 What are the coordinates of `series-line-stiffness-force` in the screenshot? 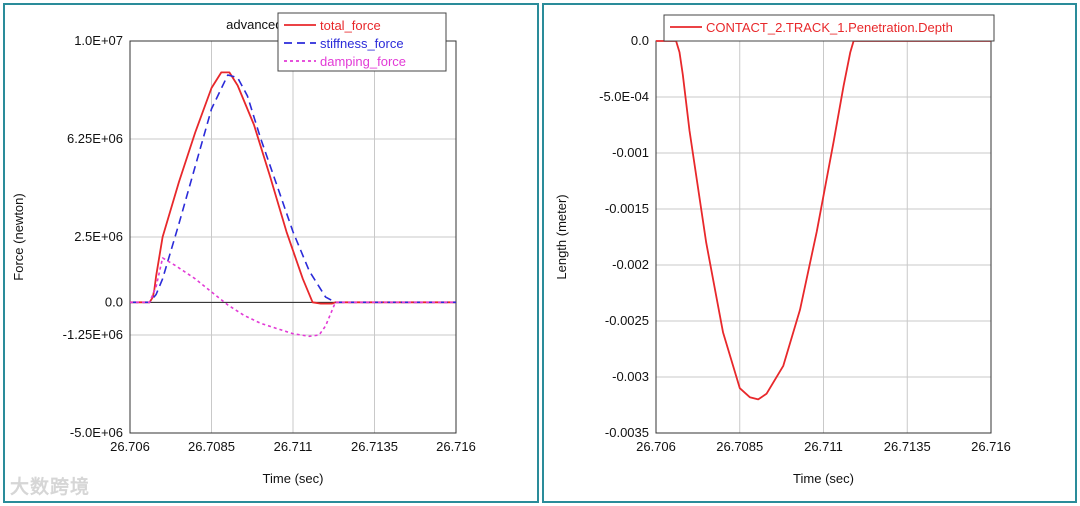 It's located at (293, 189).